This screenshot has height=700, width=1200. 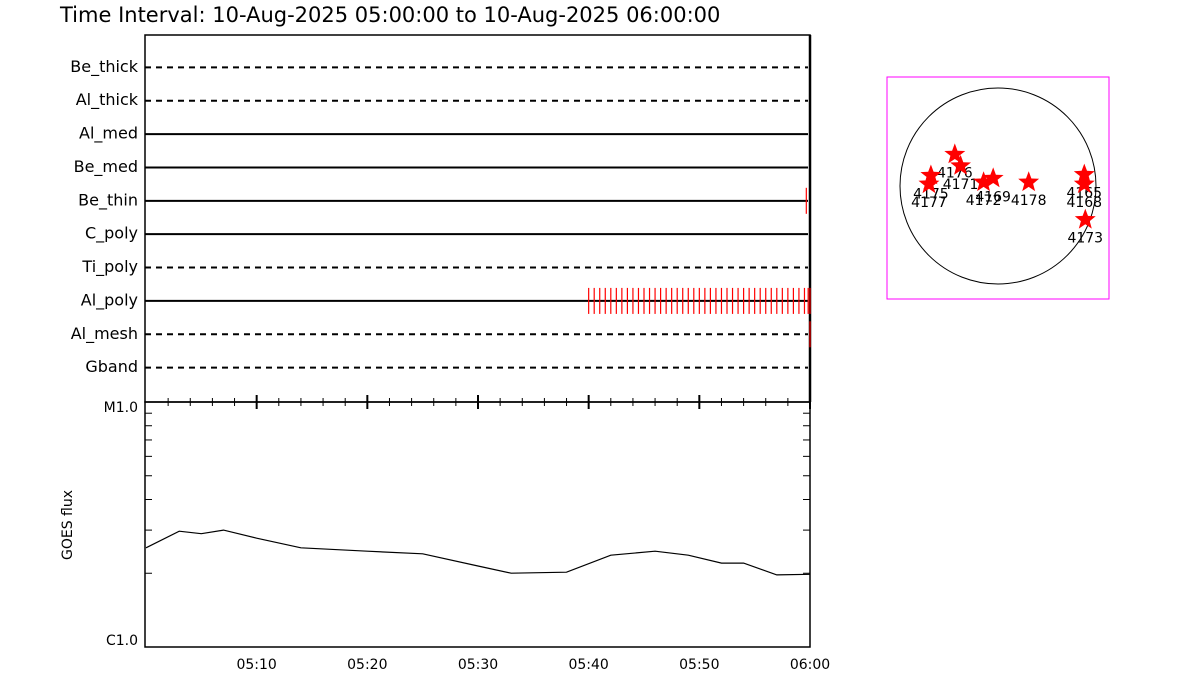 What do you see at coordinates (108, 200) in the screenshot?
I see `filter-label: Be_thin` at bounding box center [108, 200].